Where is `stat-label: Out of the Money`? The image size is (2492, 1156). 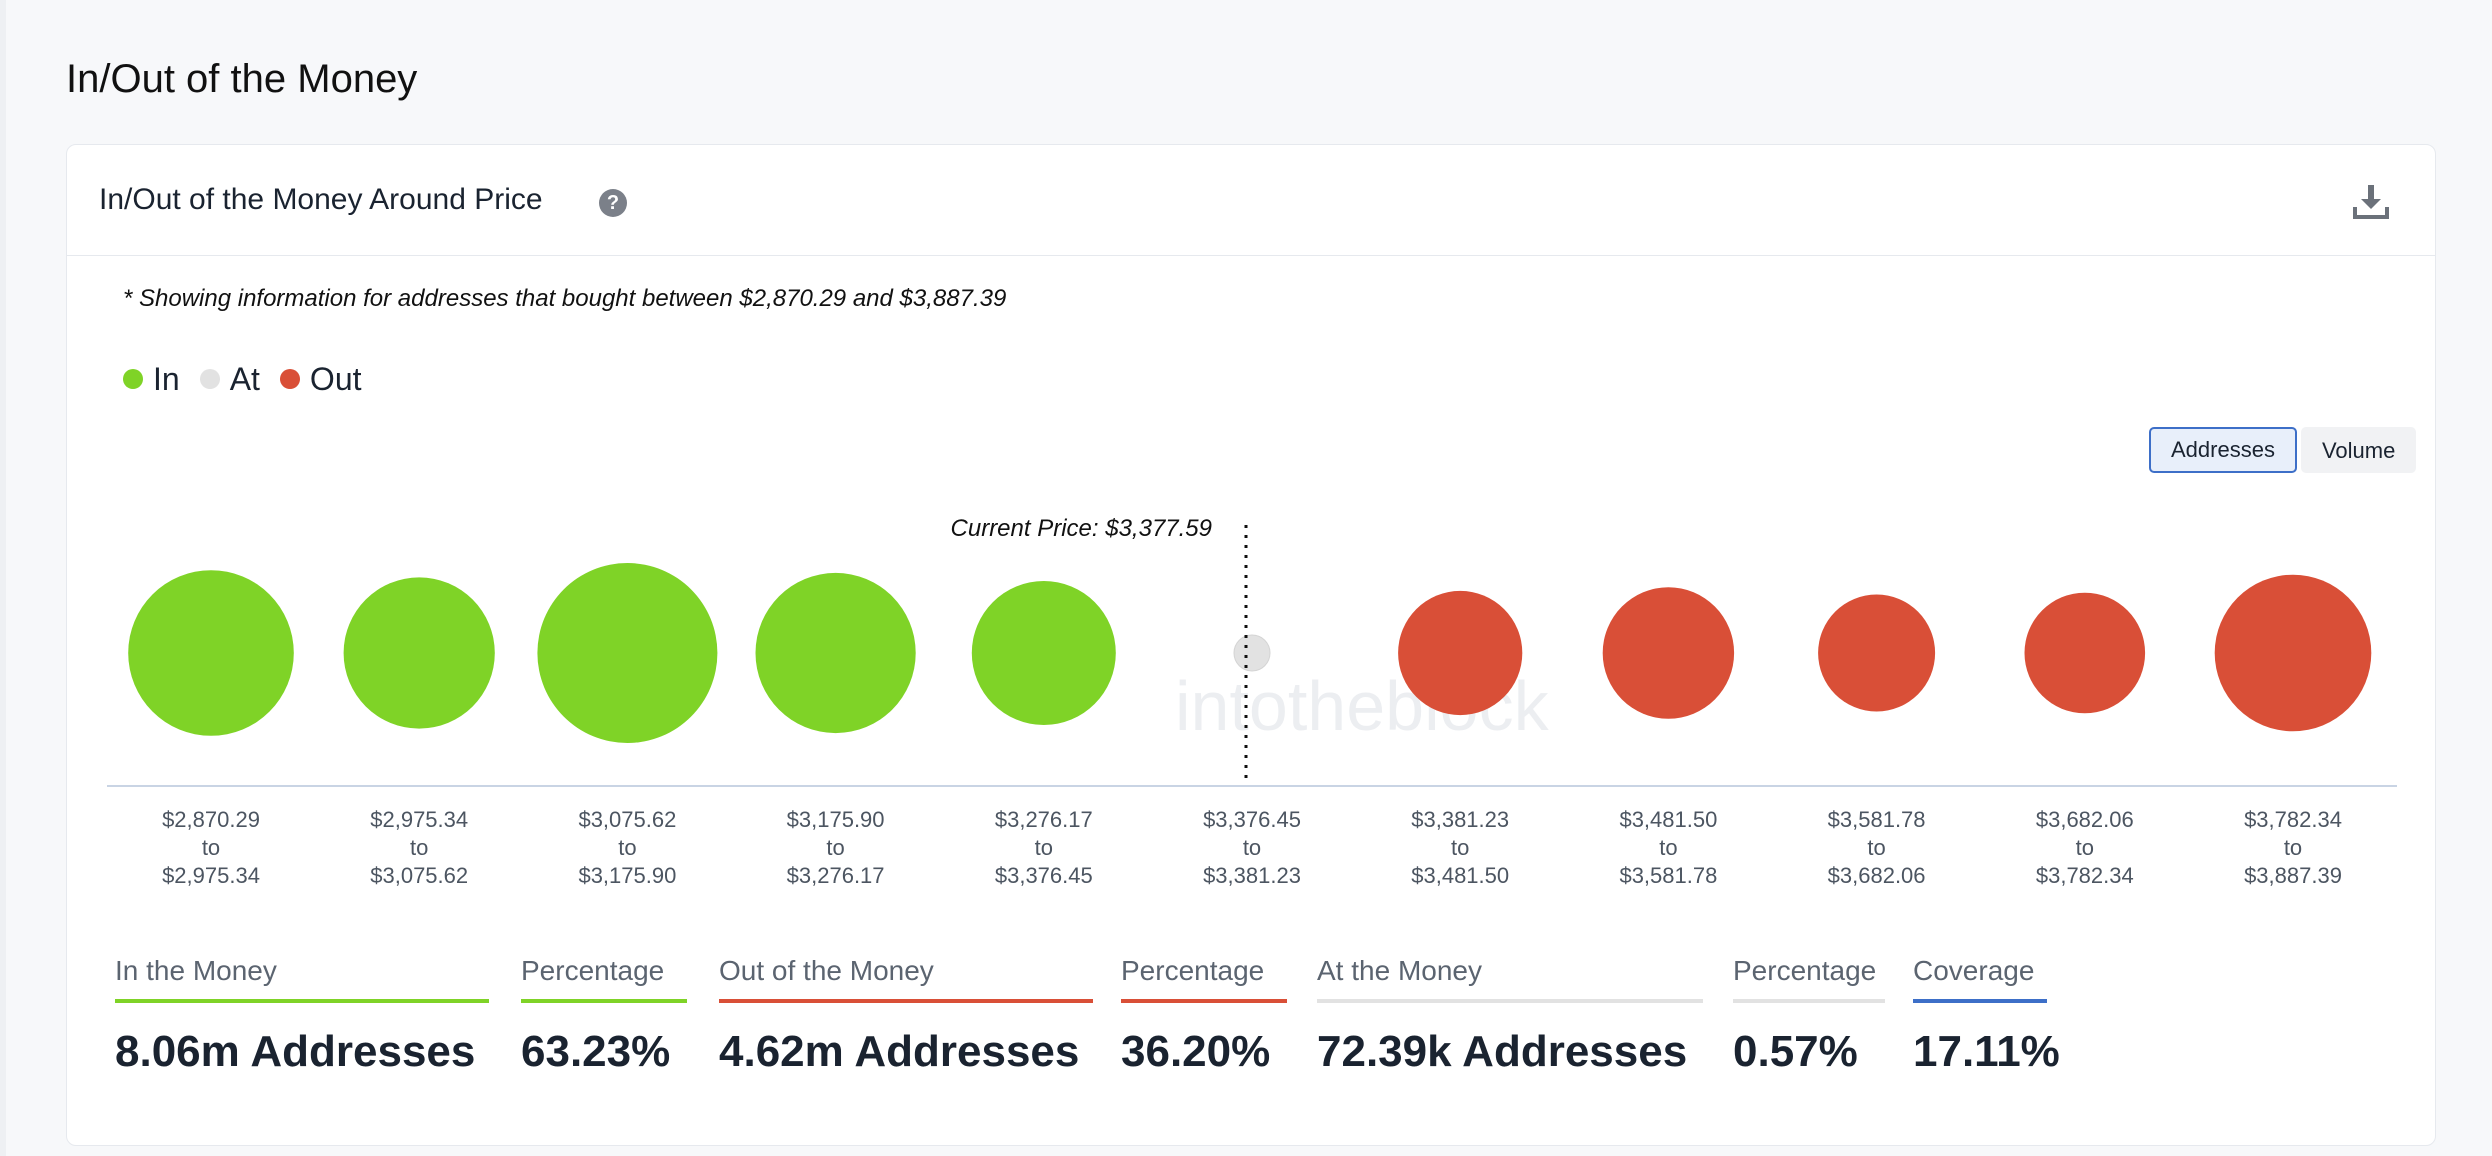 stat-label: Out of the Money is located at coordinates (826, 970).